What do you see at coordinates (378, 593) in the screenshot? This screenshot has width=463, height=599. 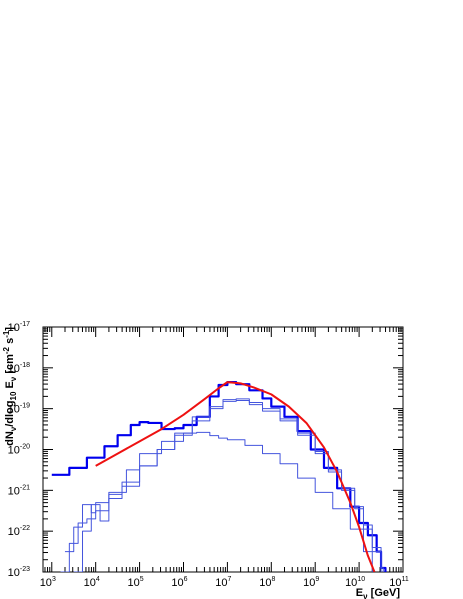 I see `x-axis-title: Eν [GeV]` at bounding box center [378, 593].